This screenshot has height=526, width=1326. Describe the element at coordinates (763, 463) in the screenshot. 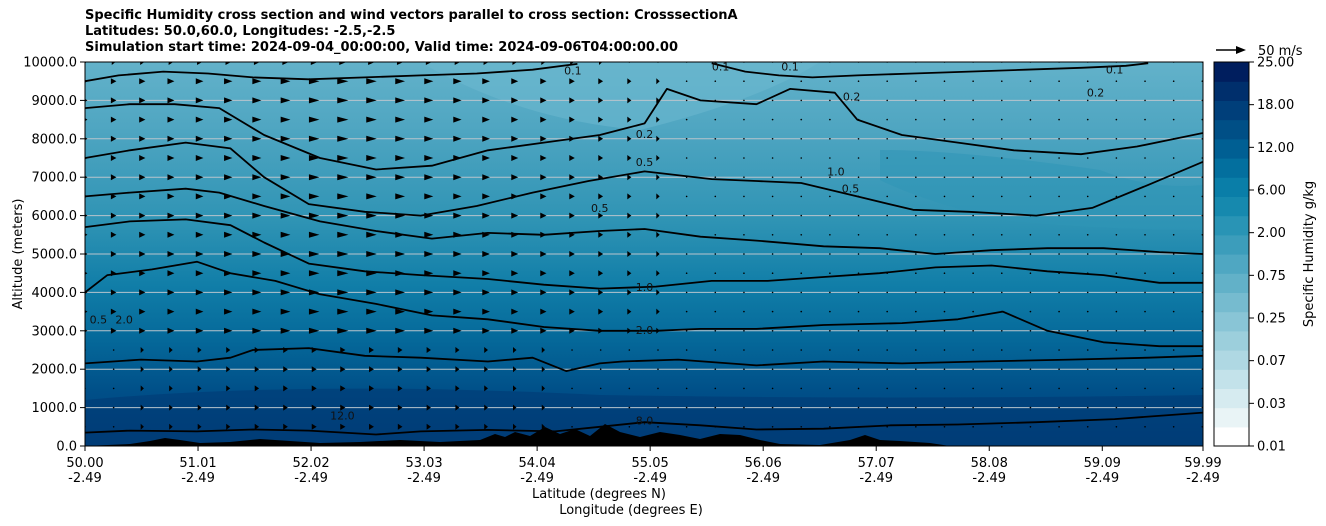

I see `x-tick-label-lat: 56.06` at that location.